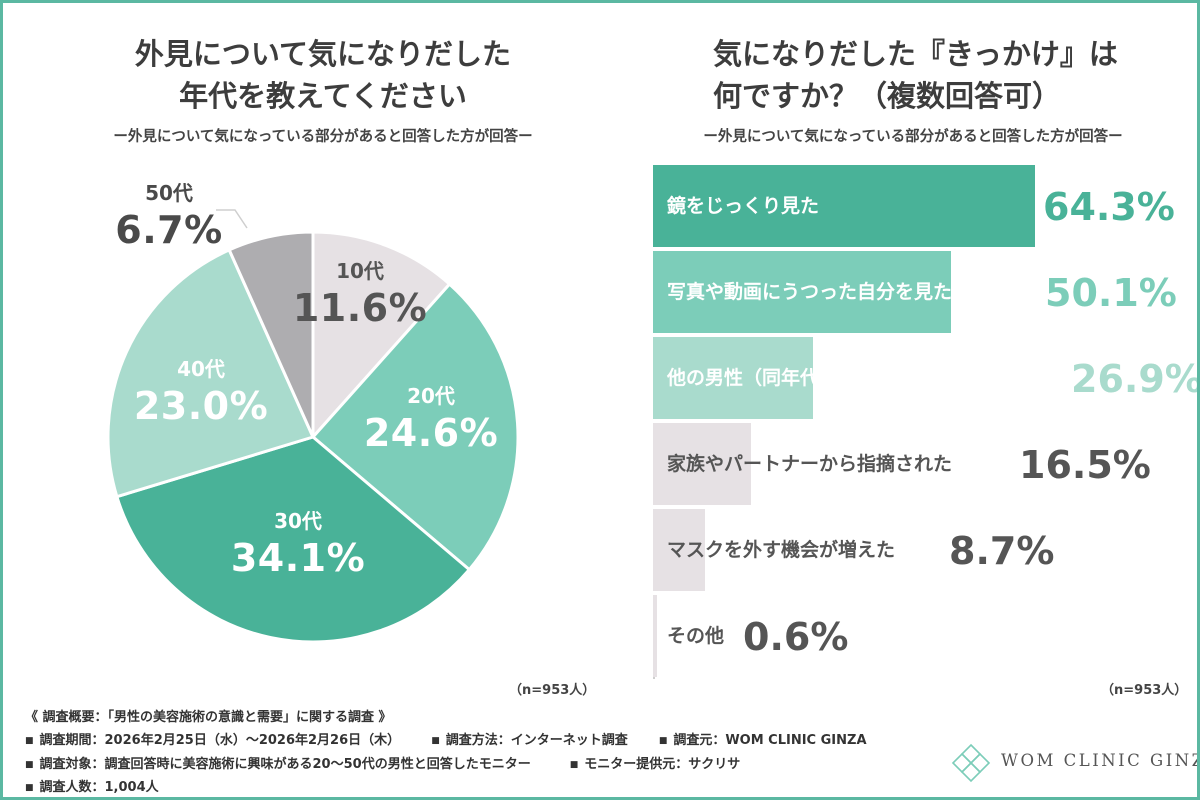 The image size is (1200, 800). What do you see at coordinates (552, 690) in the screenshot?
I see `left-sample-size: （n=953人）` at bounding box center [552, 690].